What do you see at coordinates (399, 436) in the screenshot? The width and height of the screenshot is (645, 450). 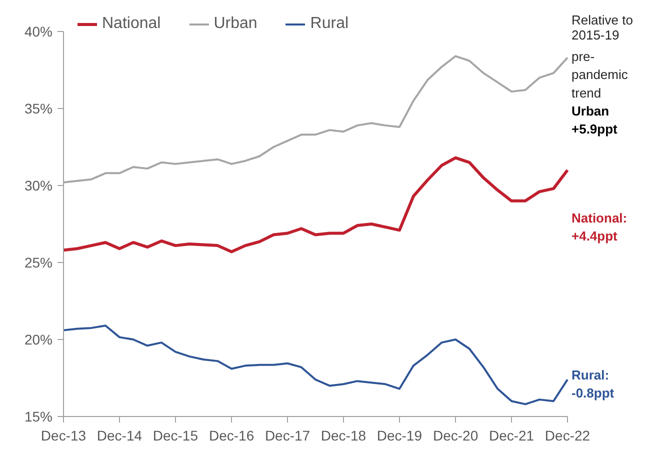 I see `x-tick-label: Dec-19` at bounding box center [399, 436].